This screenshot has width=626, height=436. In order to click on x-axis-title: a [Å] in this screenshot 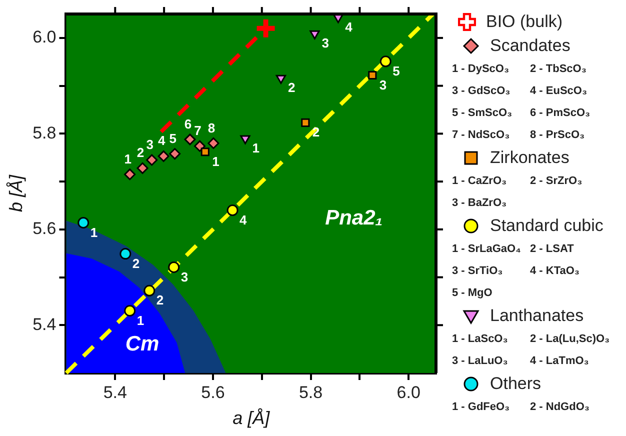, I will do `click(251, 418)`.